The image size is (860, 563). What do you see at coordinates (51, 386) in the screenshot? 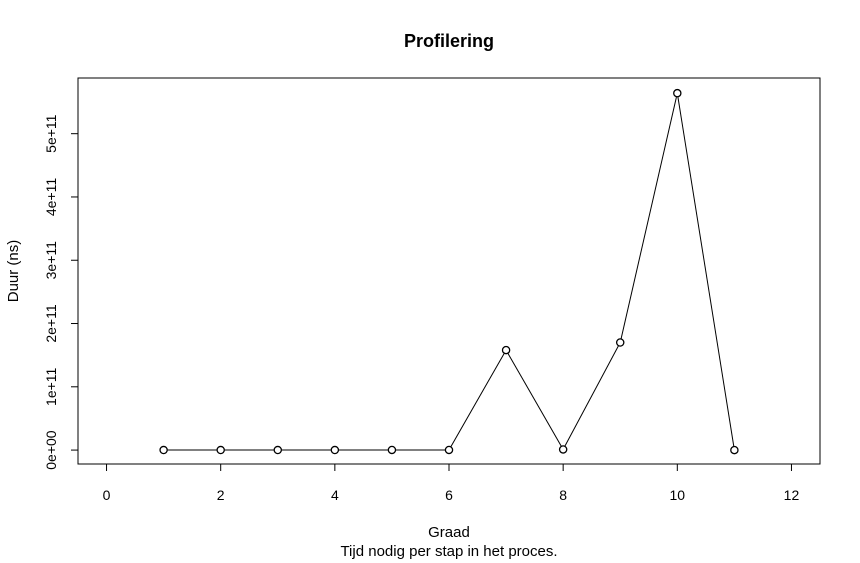
I see `y-tick-label: 1e+11` at bounding box center [51, 386].